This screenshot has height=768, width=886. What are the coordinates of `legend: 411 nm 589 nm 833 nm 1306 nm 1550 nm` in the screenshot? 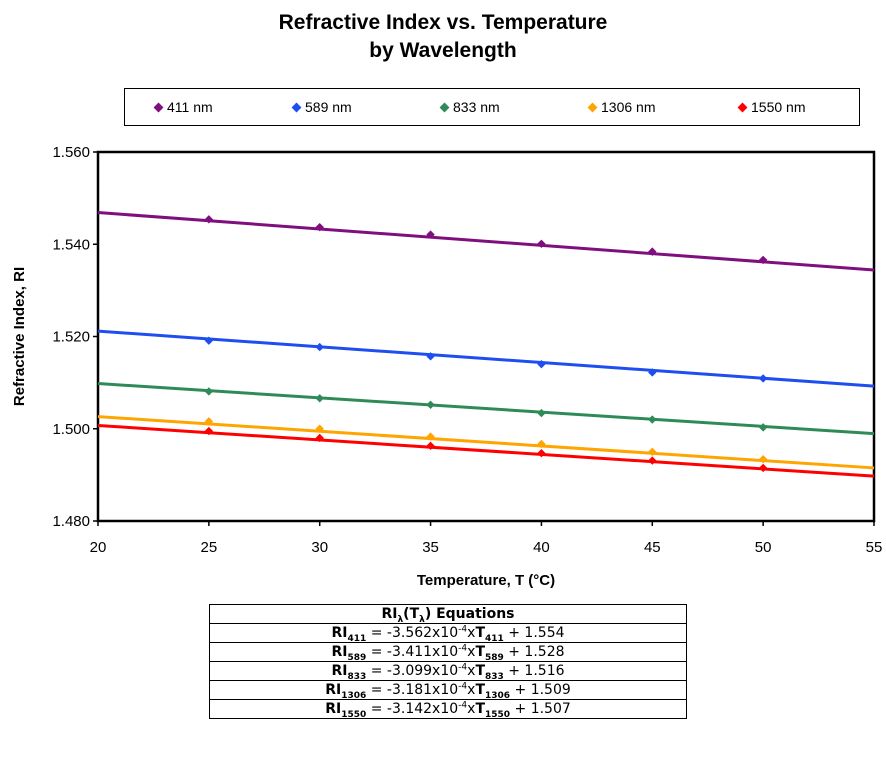 It's located at (492, 107).